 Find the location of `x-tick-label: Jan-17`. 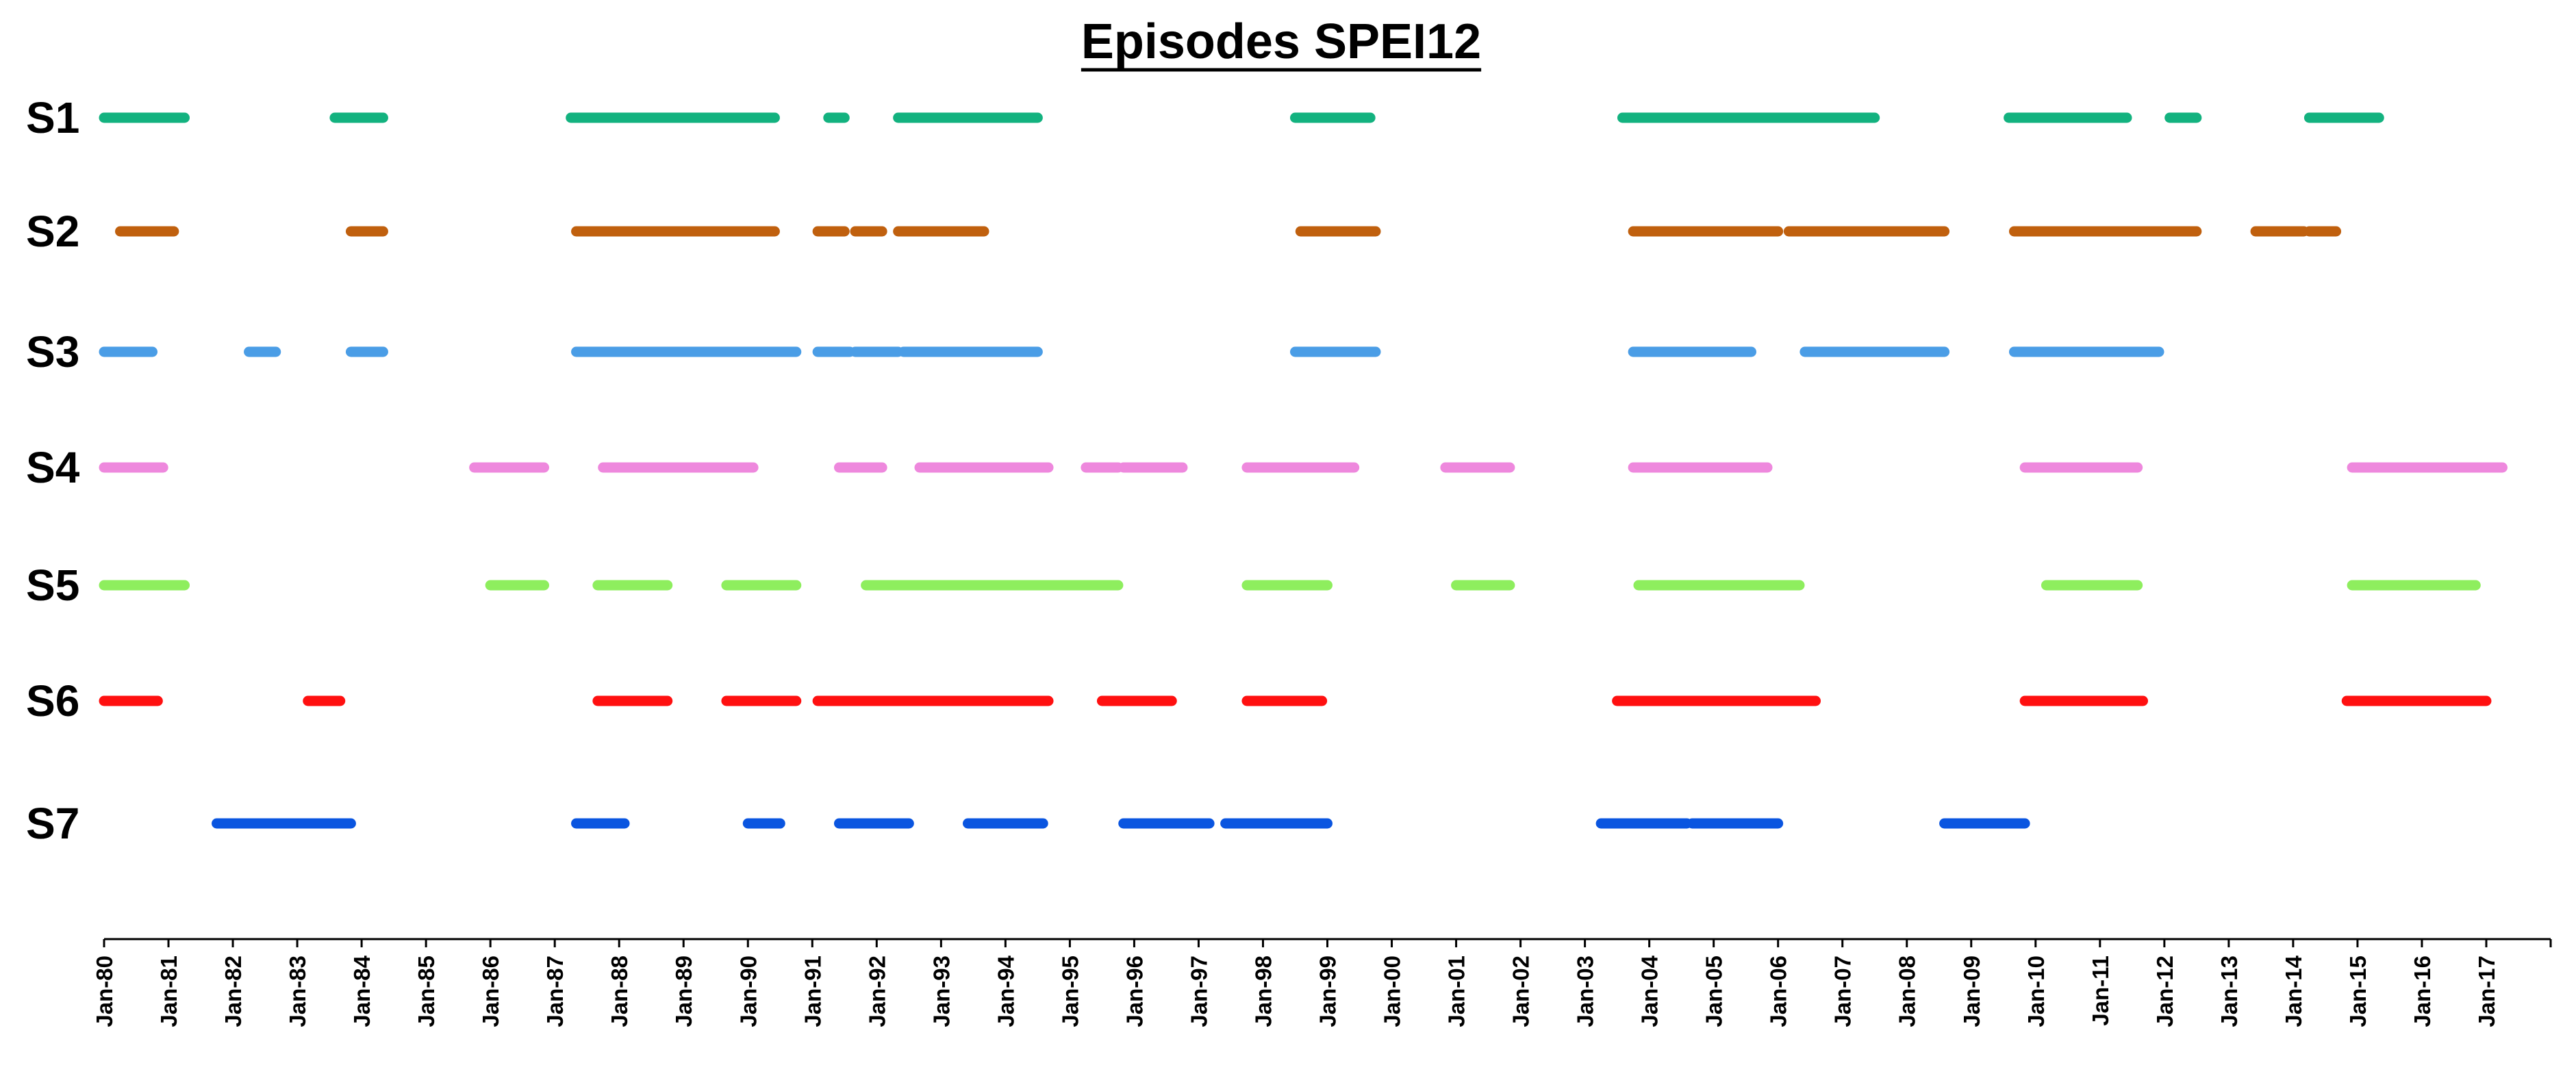

x-tick-label: Jan-17 is located at coordinates (2486, 991).